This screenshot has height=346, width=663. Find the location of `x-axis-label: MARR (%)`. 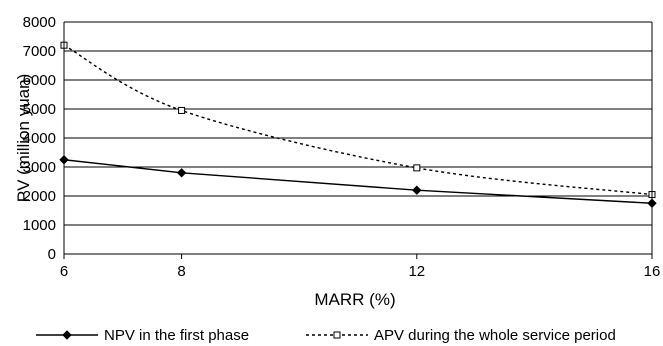

x-axis-label: MARR (%) is located at coordinates (354, 299).